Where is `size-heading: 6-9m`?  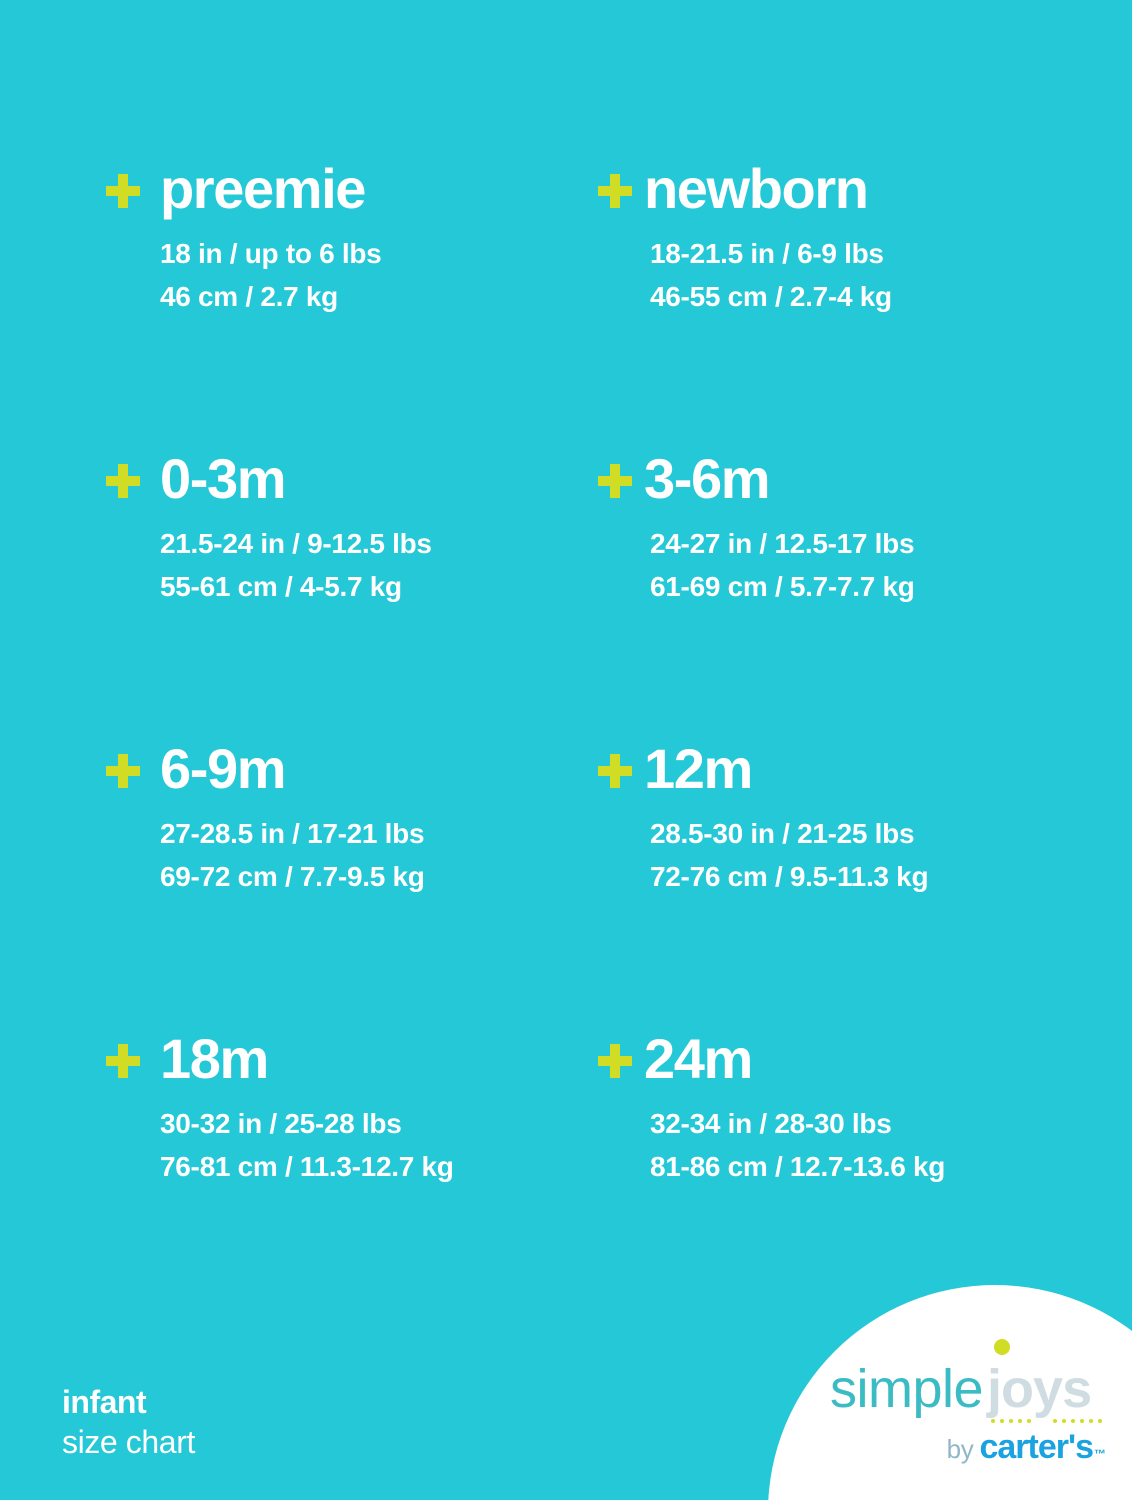 size-heading: 6-9m is located at coordinates (351, 771).